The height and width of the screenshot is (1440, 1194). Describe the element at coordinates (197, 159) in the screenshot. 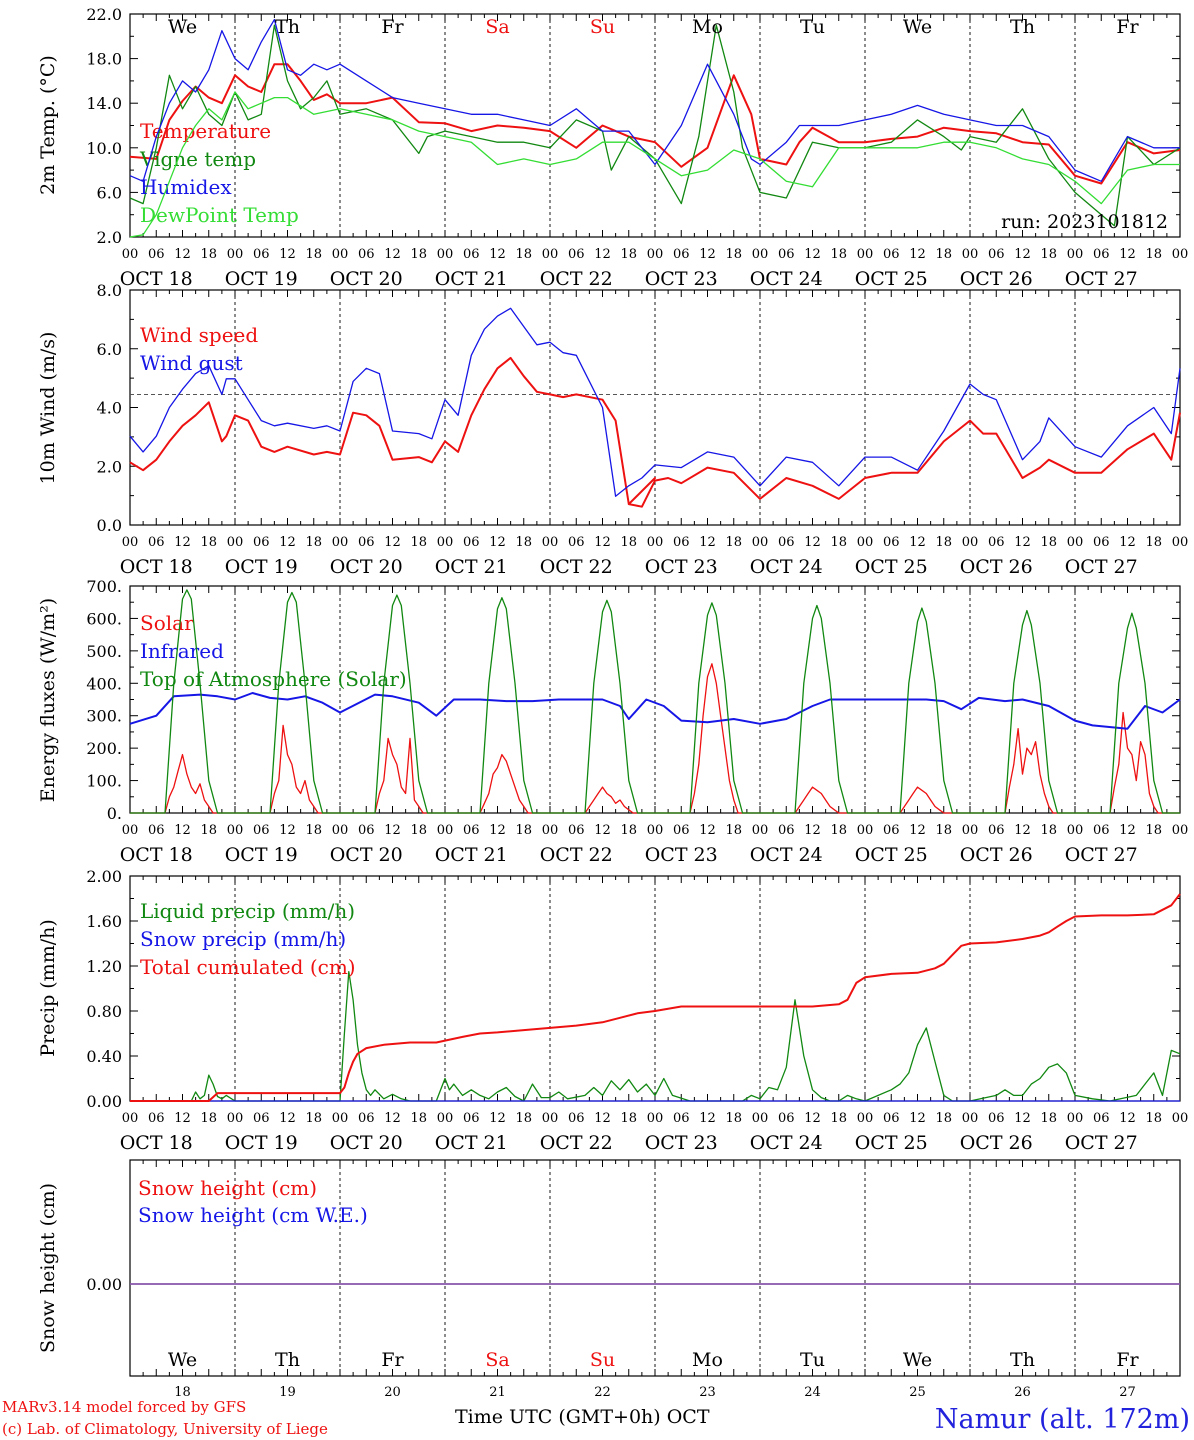

I see `legend-entry: Vigne temp` at that location.